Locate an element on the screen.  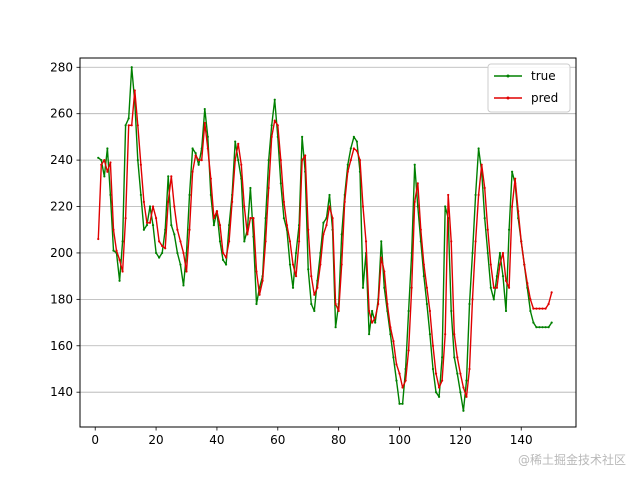
x-tick-label: 100 is located at coordinates (399, 440).